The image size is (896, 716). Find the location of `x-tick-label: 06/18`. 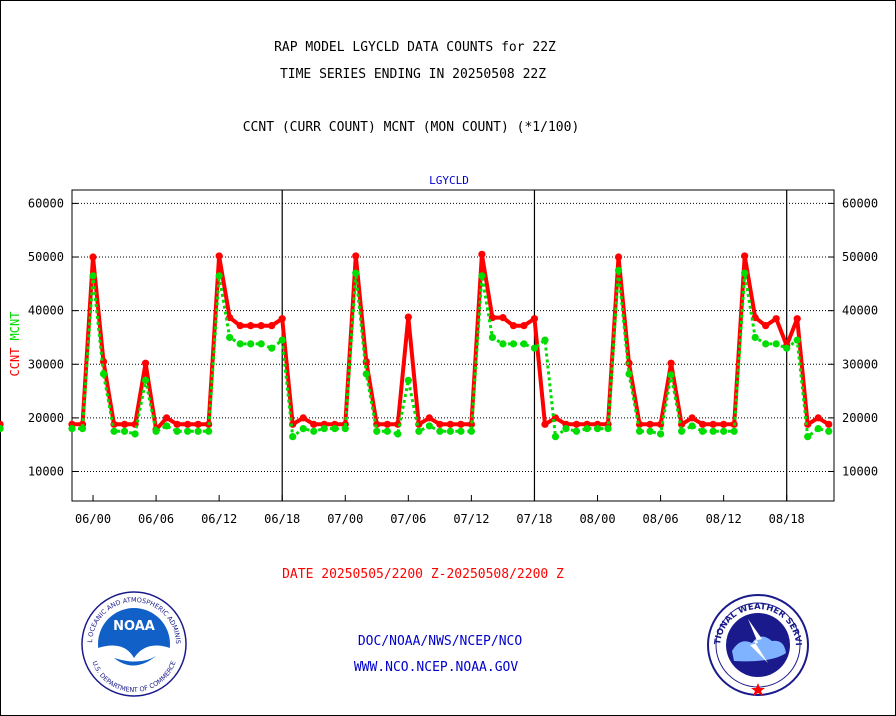

x-tick-label: 06/18 is located at coordinates (282, 519).